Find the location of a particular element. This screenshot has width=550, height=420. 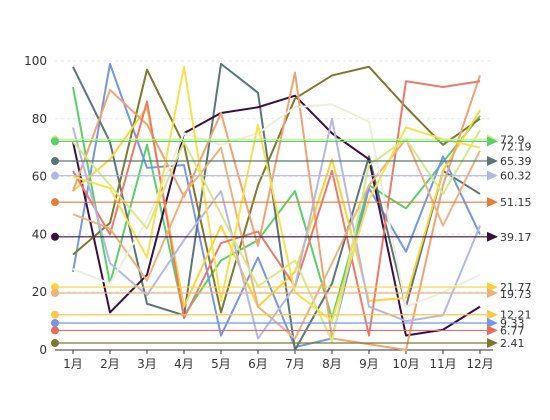

reference-line-3: 65.39 is located at coordinates (291, 161).